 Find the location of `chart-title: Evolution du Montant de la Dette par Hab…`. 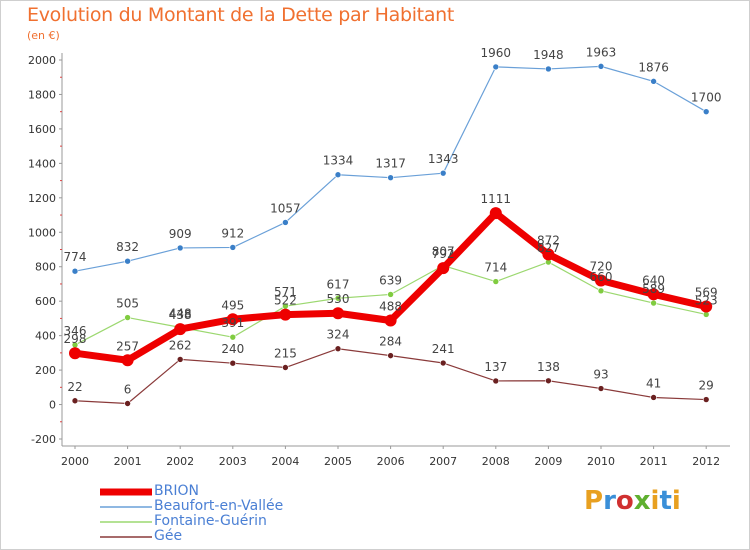

chart-title: Evolution du Montant de la Dette par Hab… is located at coordinates (241, 15).